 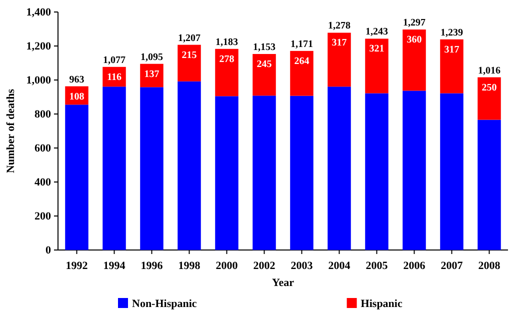 What do you see at coordinates (151, 57) in the screenshot?
I see `total-label: 1,095` at bounding box center [151, 57].